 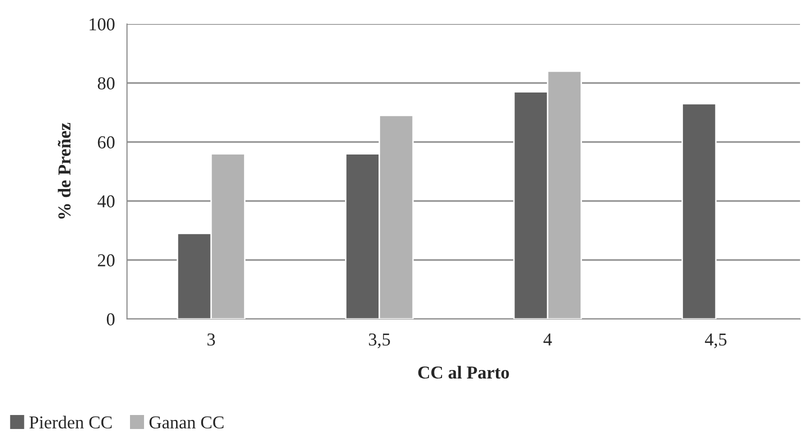 I want to click on y-tick-label: 40, so click(x=106, y=201).